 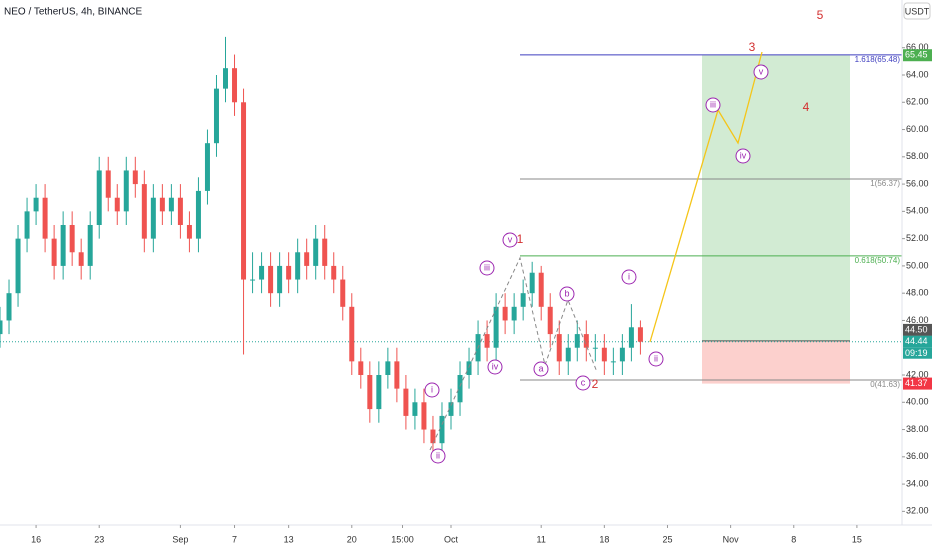 I want to click on projection-path, so click(x=706, y=197).